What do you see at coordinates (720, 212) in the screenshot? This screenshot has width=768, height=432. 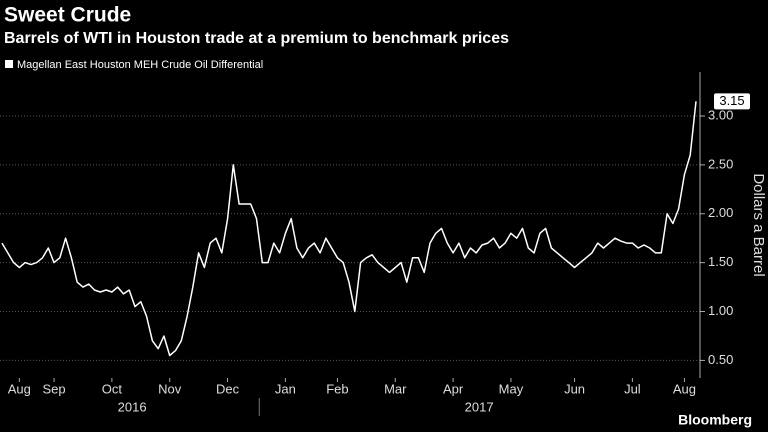 I see `y-tick-label: 2.00` at bounding box center [720, 212].